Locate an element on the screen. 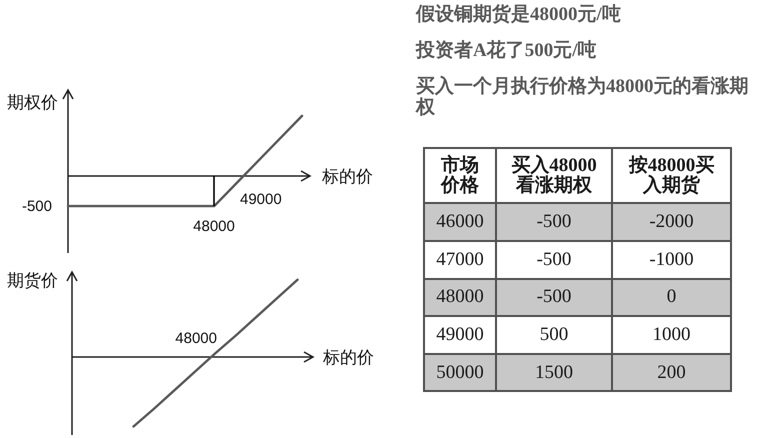  annotation: 48000 is located at coordinates (196, 338).